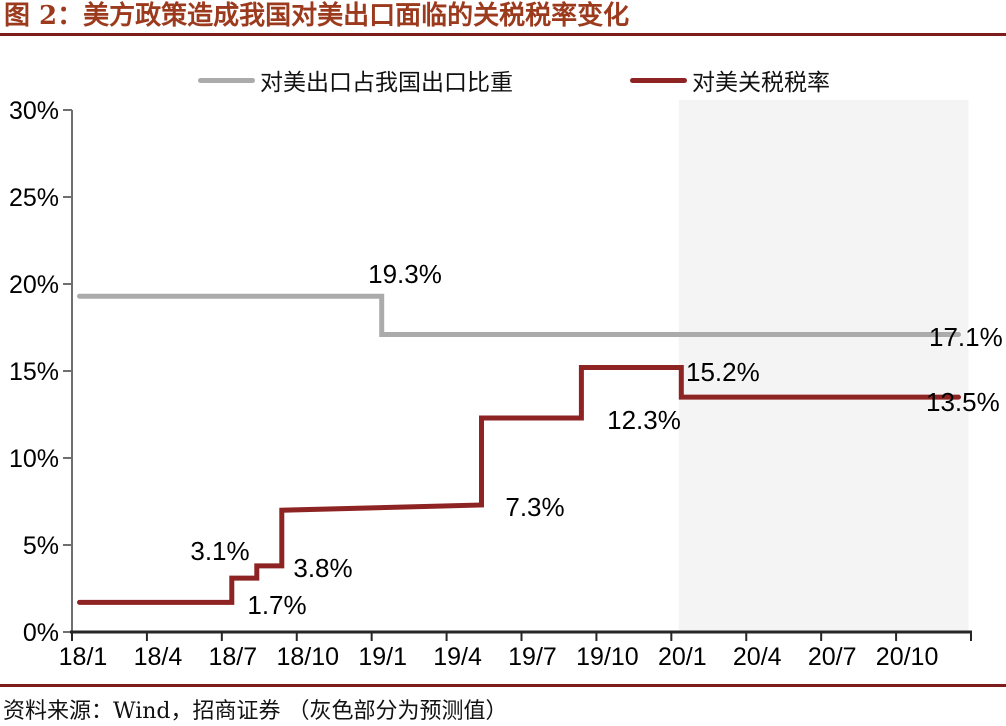  What do you see at coordinates (382, 657) in the screenshot?
I see `x-tick-label: 19/1` at bounding box center [382, 657].